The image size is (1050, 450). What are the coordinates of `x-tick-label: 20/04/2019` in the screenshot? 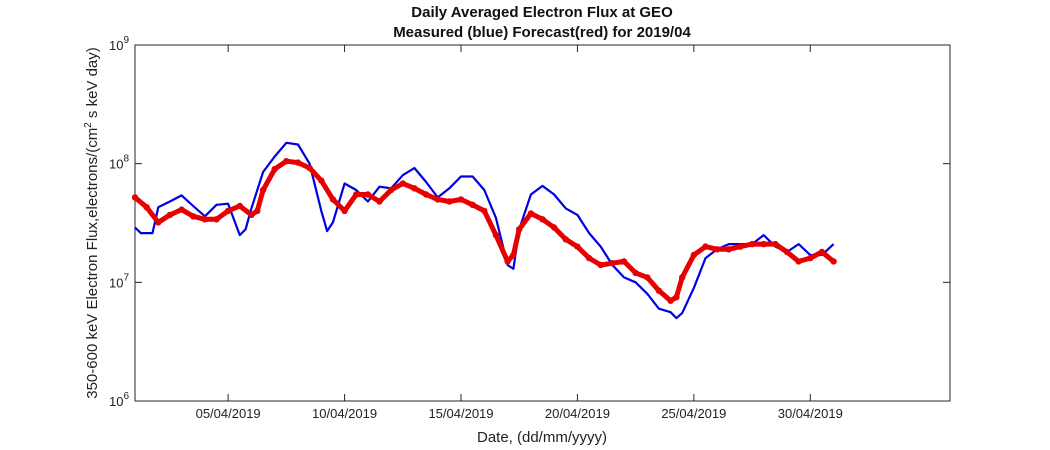 It's located at (577, 413).